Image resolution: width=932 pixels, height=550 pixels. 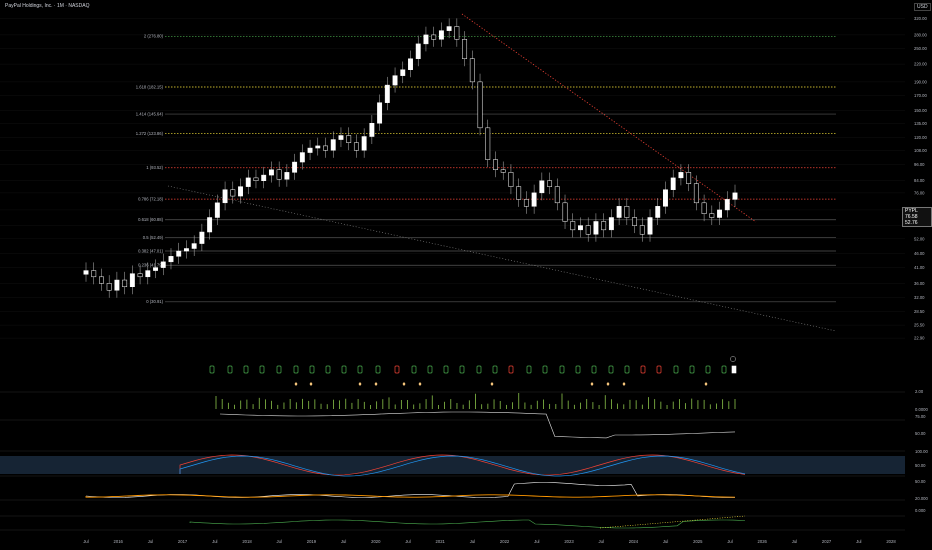 I want to click on price-axis-label: 96.00, so click(x=919, y=164).